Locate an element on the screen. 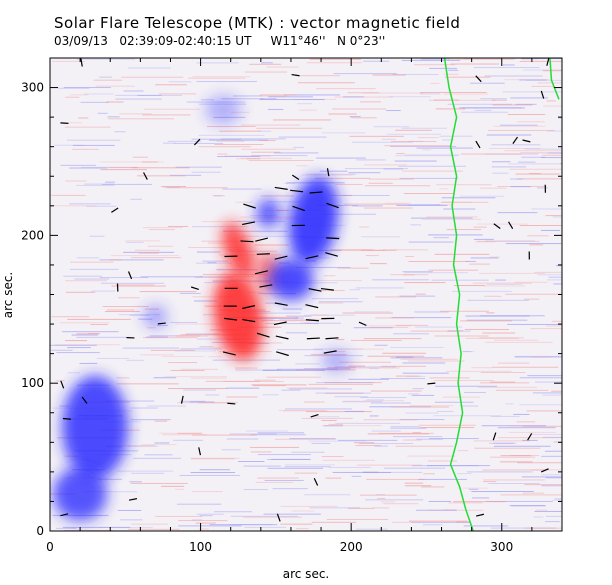 The width and height of the screenshot is (612, 585). obs-latitude: N 0°23'' is located at coordinates (361, 41).